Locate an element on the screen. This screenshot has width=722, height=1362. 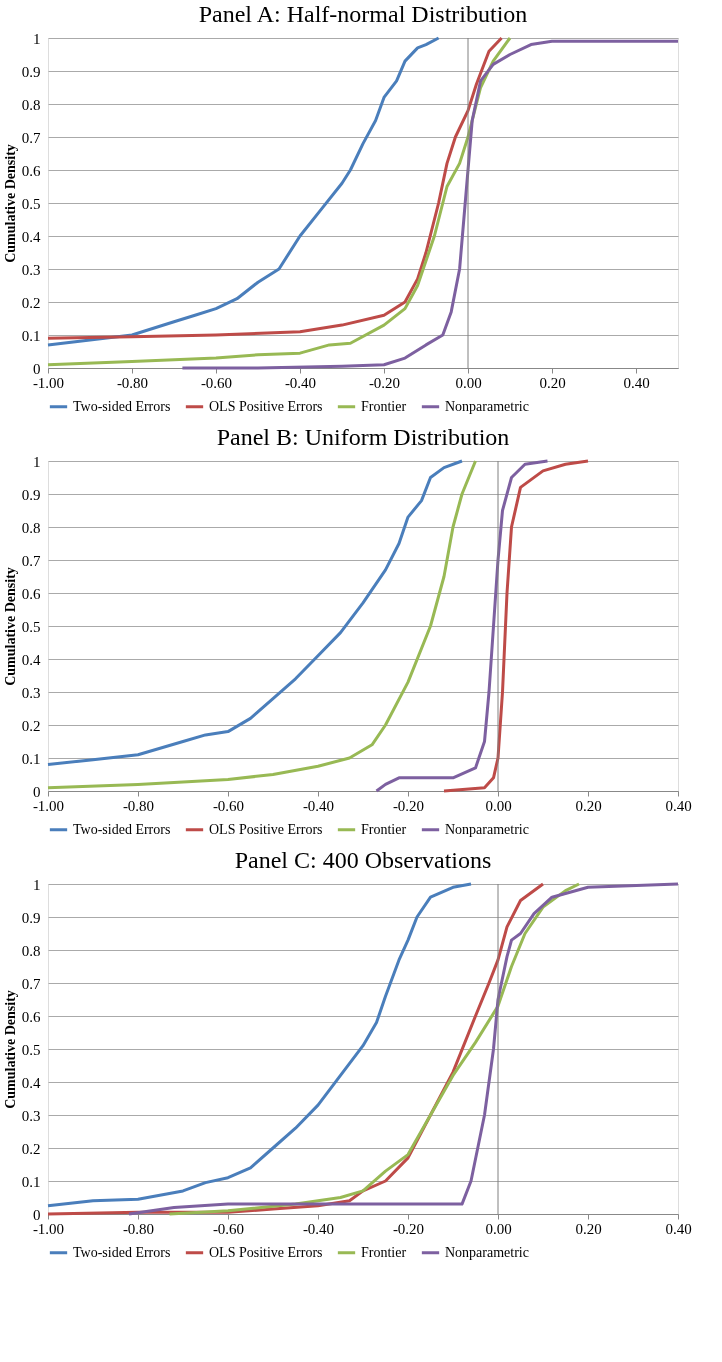
chart-title: Panel A: Half-normal Distribution is located at coordinates (363, 14).